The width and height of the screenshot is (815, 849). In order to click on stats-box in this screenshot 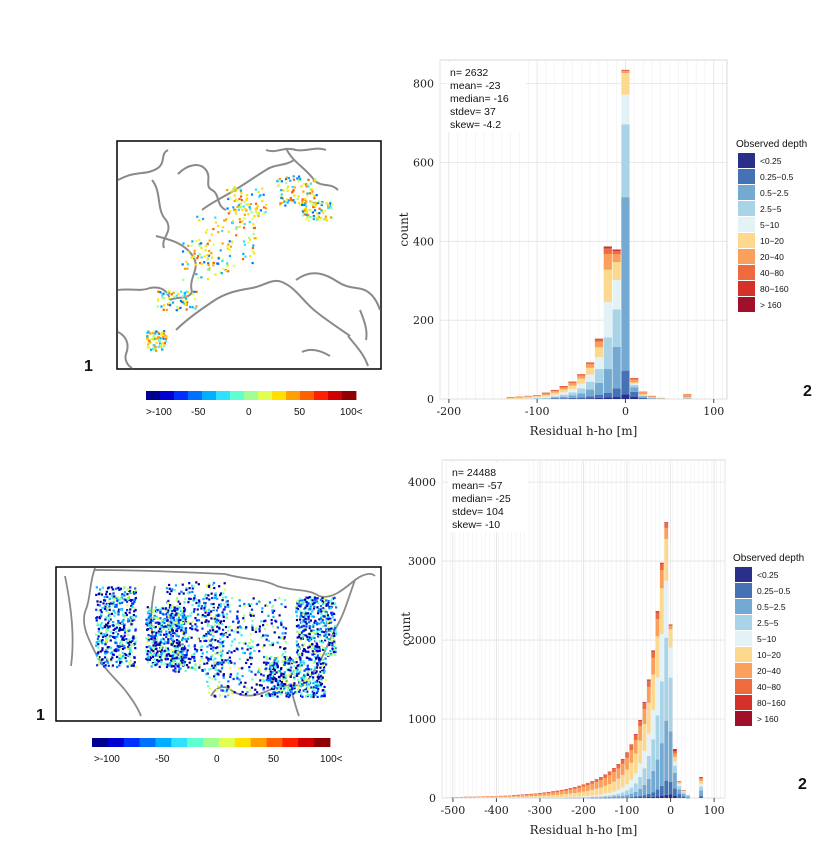, I will do `click(486, 97)`.